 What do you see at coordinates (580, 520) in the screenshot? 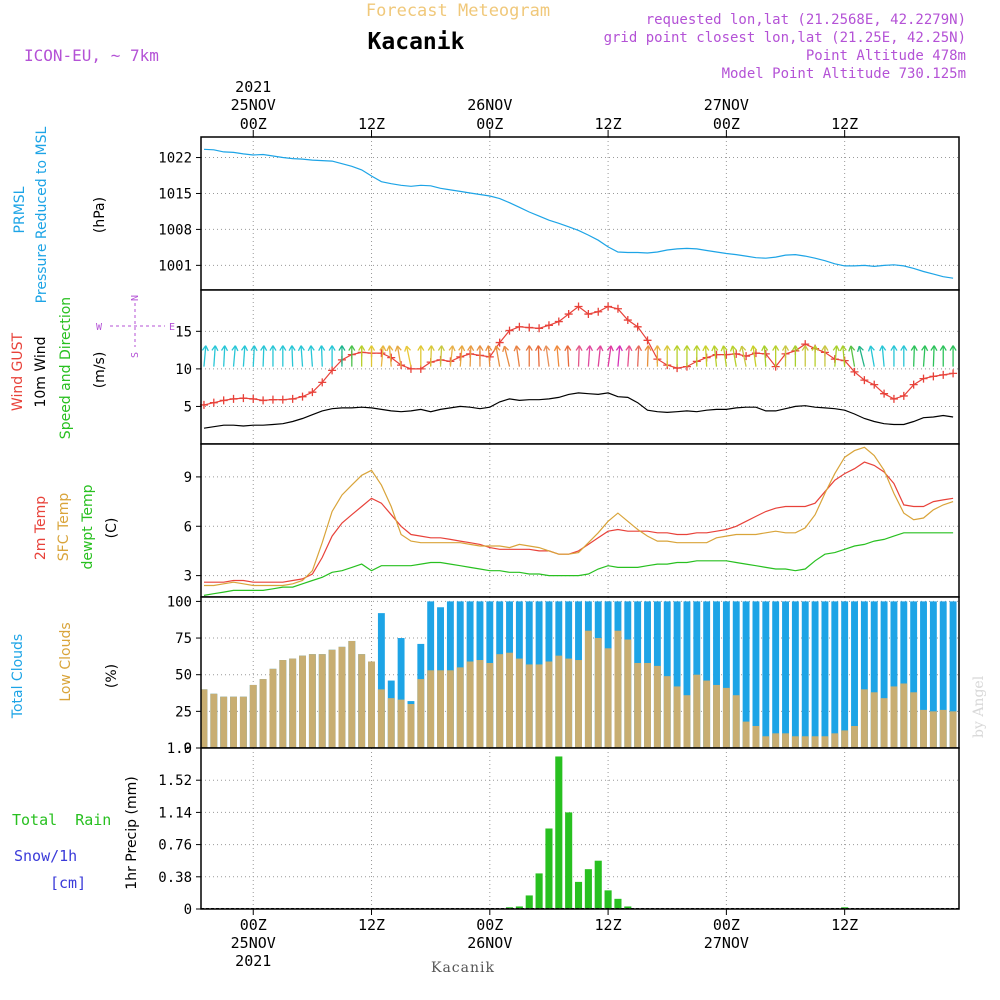
I see `temperature-plot-area` at bounding box center [580, 520].